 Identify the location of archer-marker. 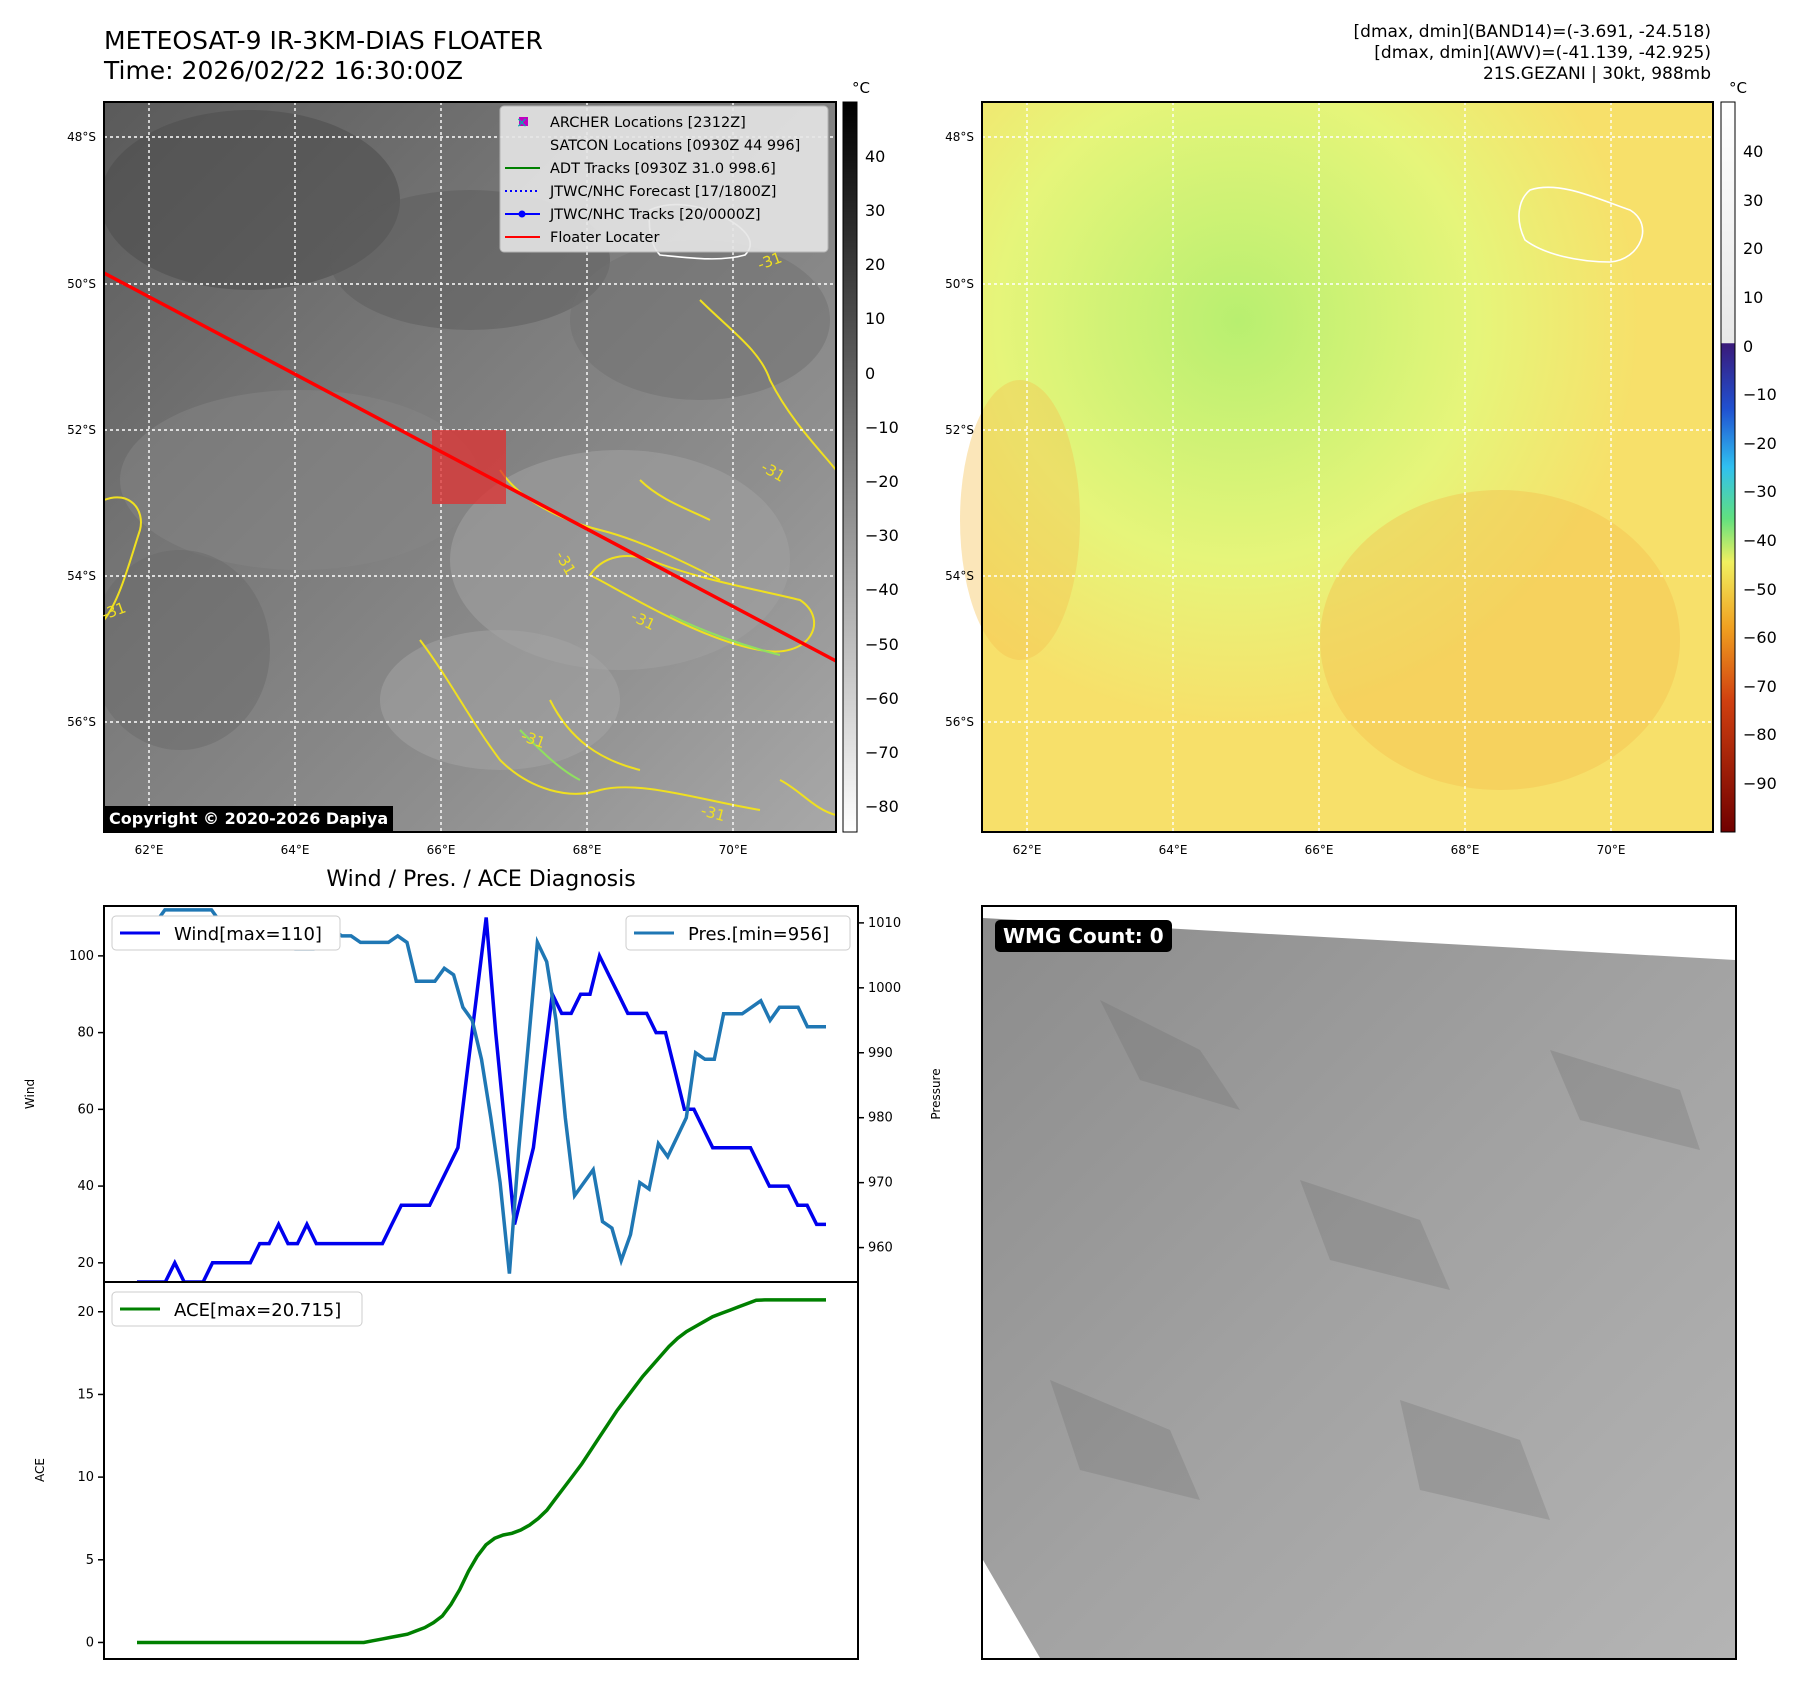
(523, 121).